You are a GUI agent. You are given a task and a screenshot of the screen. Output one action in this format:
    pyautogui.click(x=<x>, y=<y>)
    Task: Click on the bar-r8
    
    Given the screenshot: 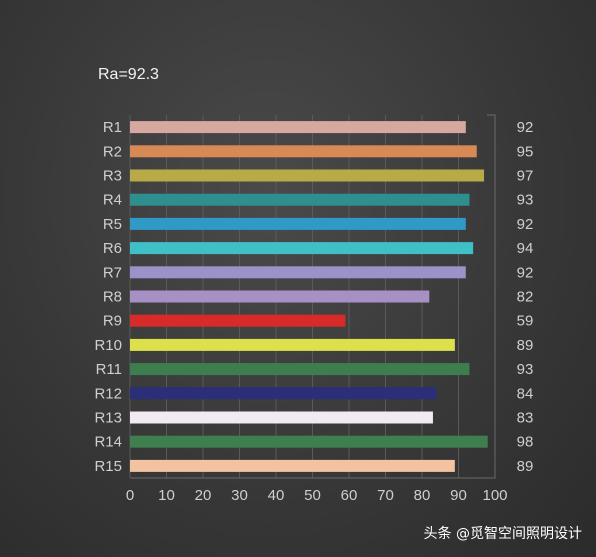 What is the action you would take?
    pyautogui.click(x=280, y=296)
    